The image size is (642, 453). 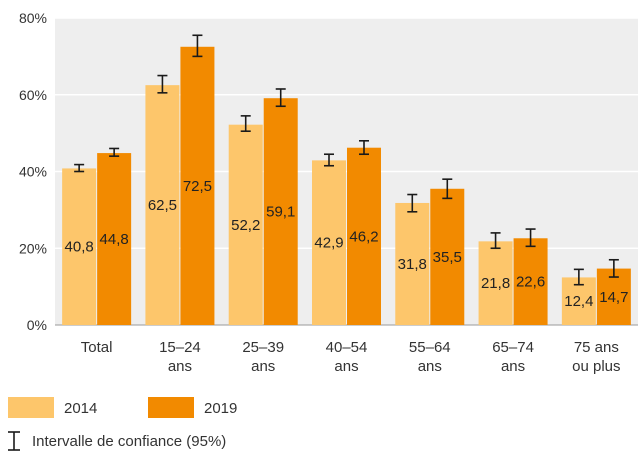 What do you see at coordinates (33, 248) in the screenshot?
I see `y-tick-label: 20%` at bounding box center [33, 248].